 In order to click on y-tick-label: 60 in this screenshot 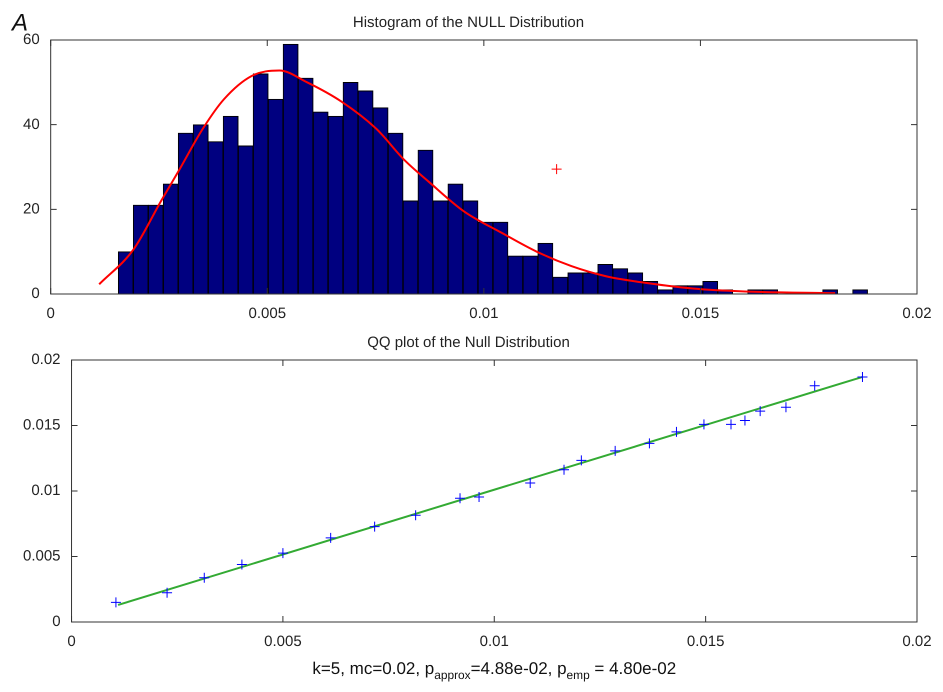, I will do `click(31, 39)`.